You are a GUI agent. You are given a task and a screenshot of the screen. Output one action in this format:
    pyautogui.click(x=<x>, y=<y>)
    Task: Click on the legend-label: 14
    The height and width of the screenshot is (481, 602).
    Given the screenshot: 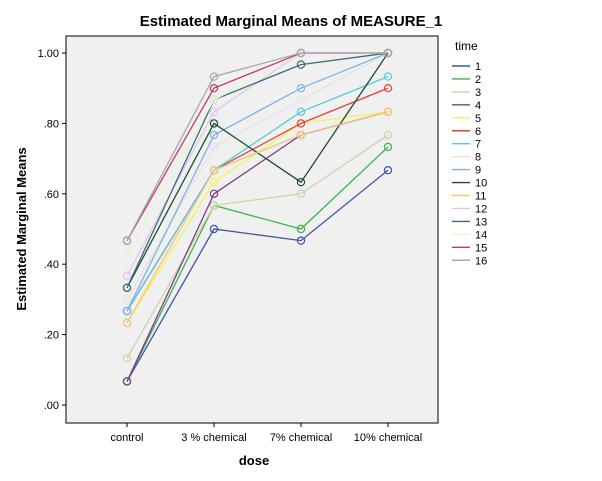 What is the action you would take?
    pyautogui.click(x=481, y=235)
    